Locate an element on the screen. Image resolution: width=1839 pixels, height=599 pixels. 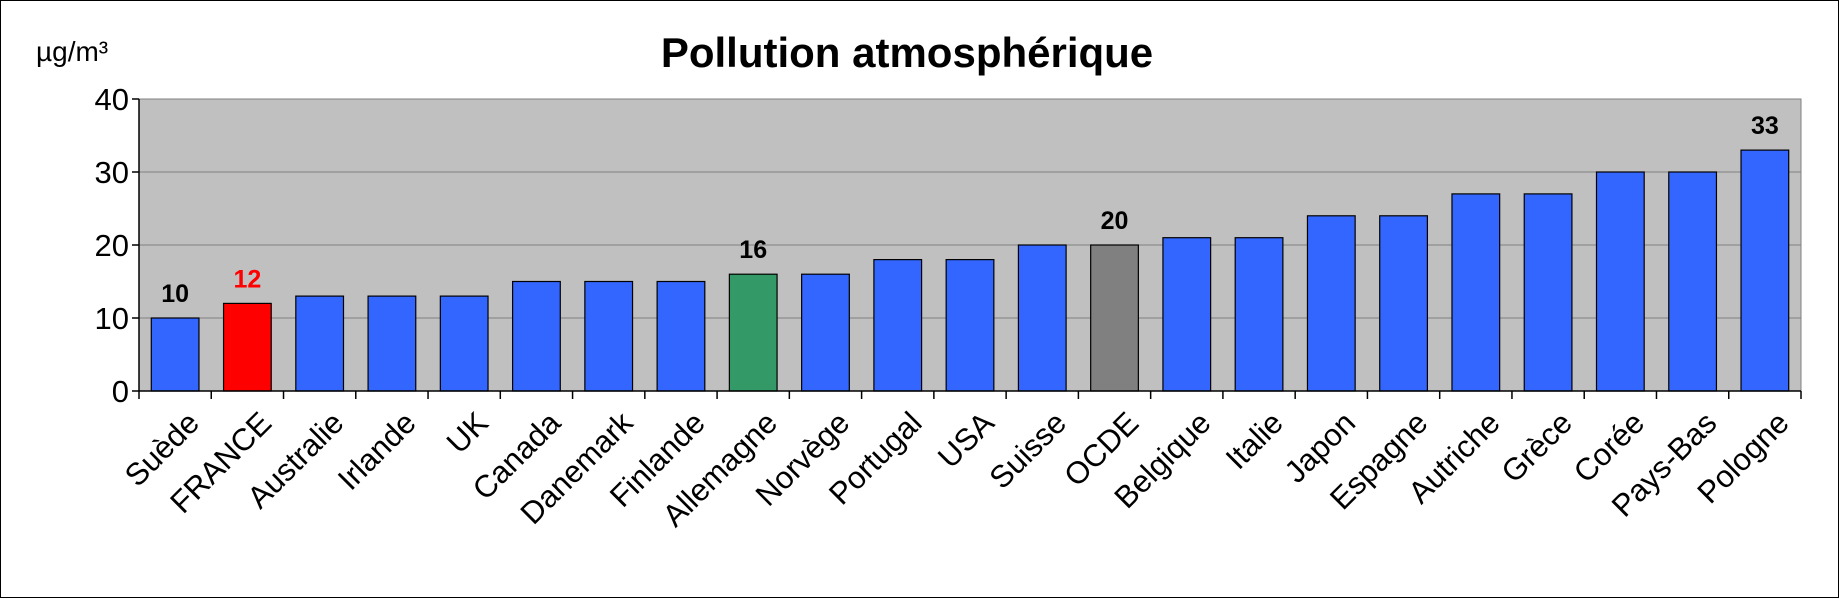
bar-norvege is located at coordinates (825, 332).